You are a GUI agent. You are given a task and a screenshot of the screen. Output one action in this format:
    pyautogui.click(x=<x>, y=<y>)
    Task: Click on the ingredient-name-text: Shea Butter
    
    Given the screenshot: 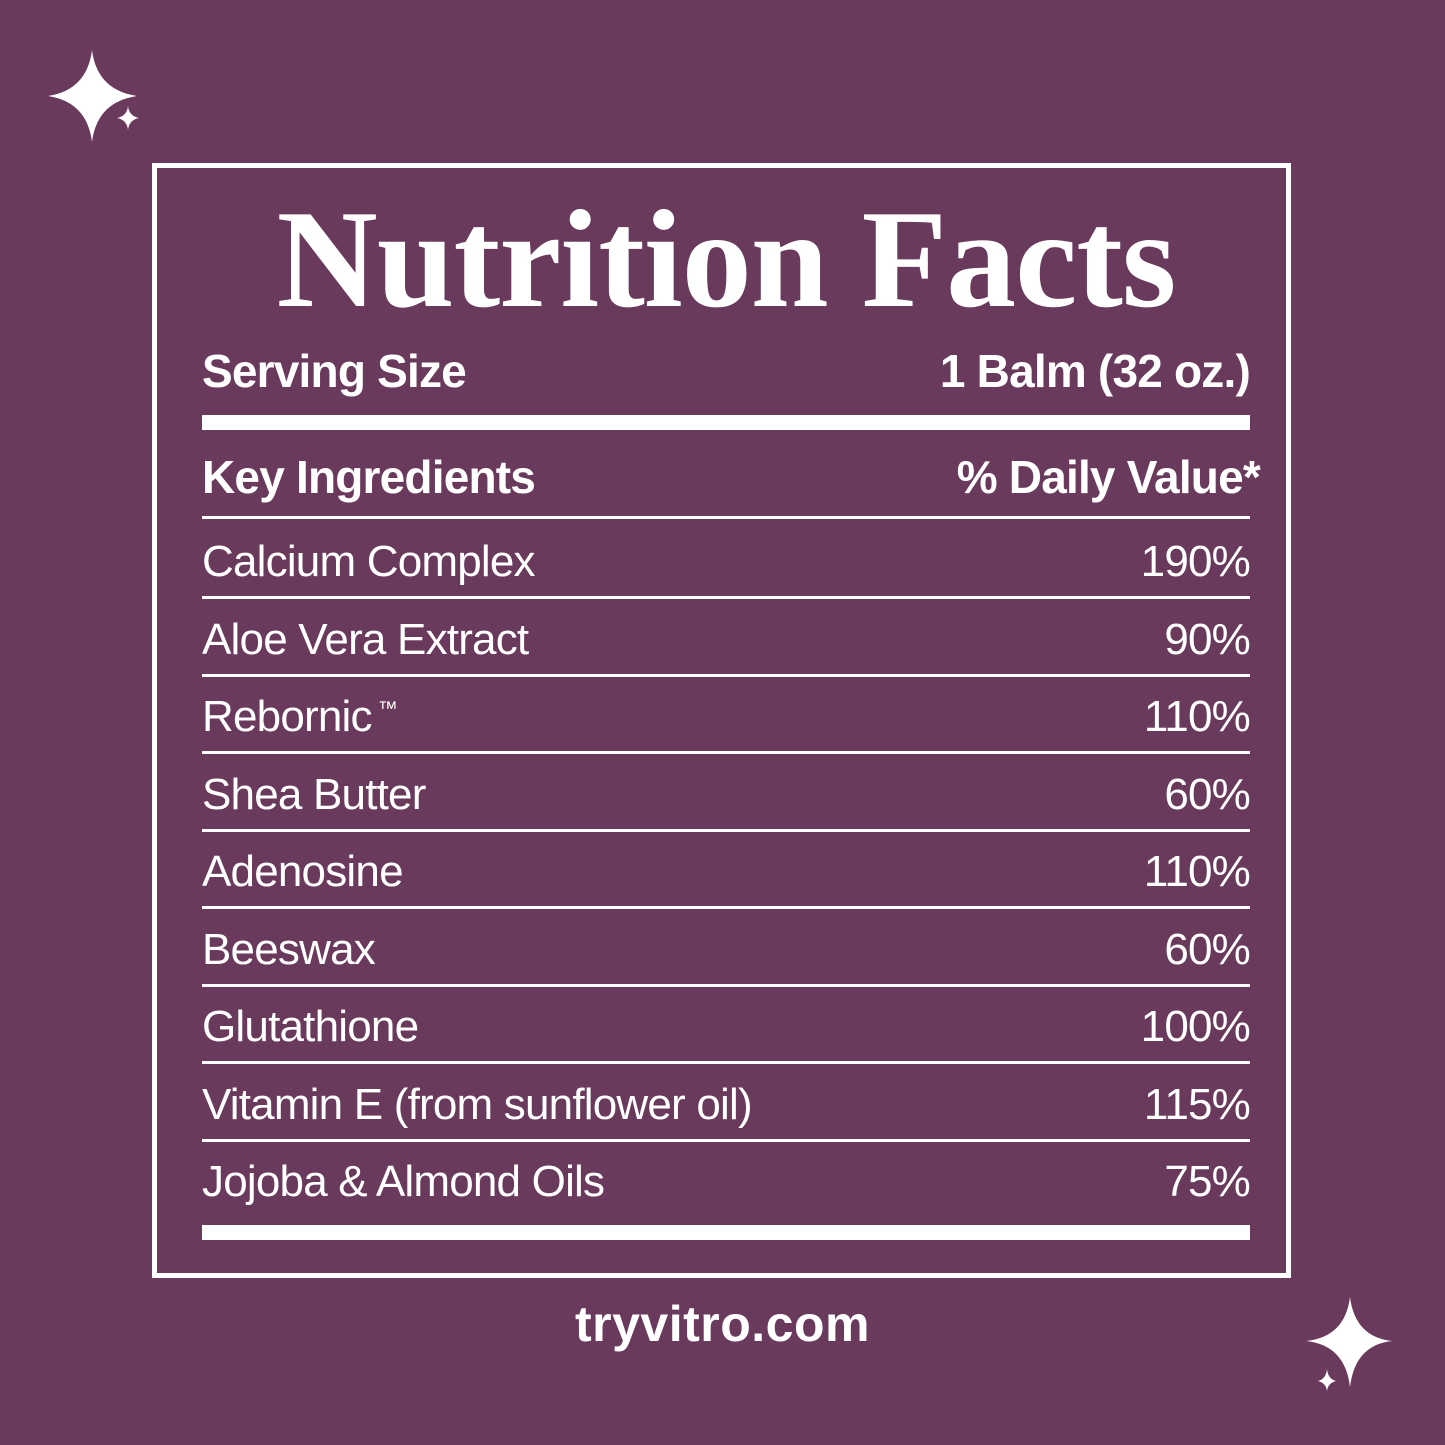 What is the action you would take?
    pyautogui.click(x=314, y=794)
    